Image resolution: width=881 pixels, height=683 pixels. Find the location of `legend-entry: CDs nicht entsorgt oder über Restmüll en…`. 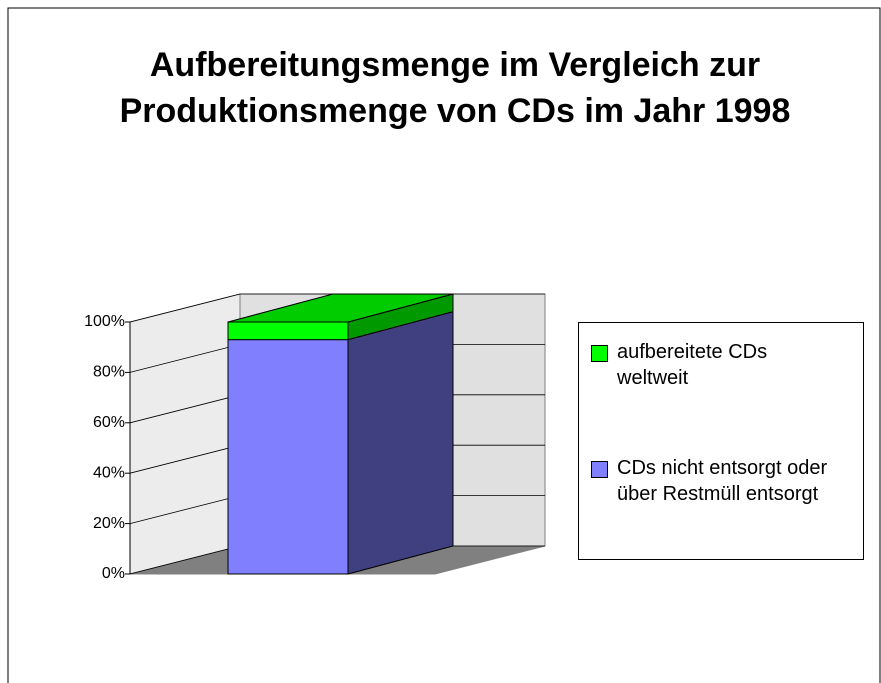

legend-entry: CDs nicht entsorgt oder über Restmüll en… is located at coordinates (726, 481).